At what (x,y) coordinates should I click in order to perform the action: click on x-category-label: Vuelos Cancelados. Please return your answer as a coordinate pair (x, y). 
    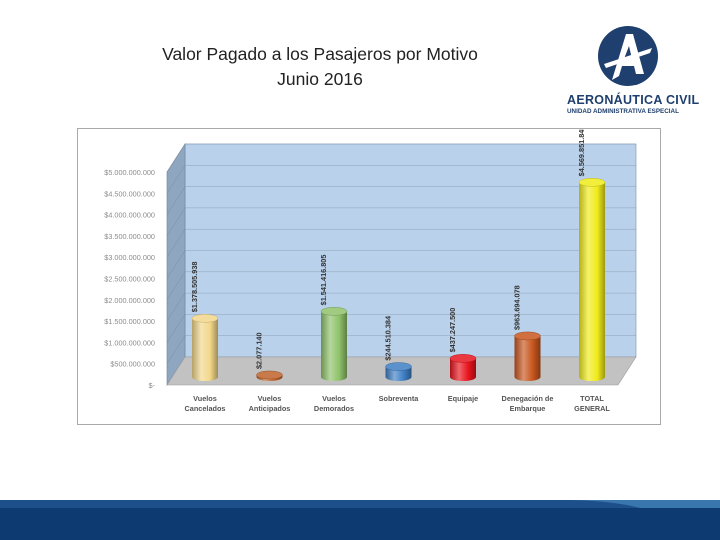
    Looking at the image, I should click on (205, 403).